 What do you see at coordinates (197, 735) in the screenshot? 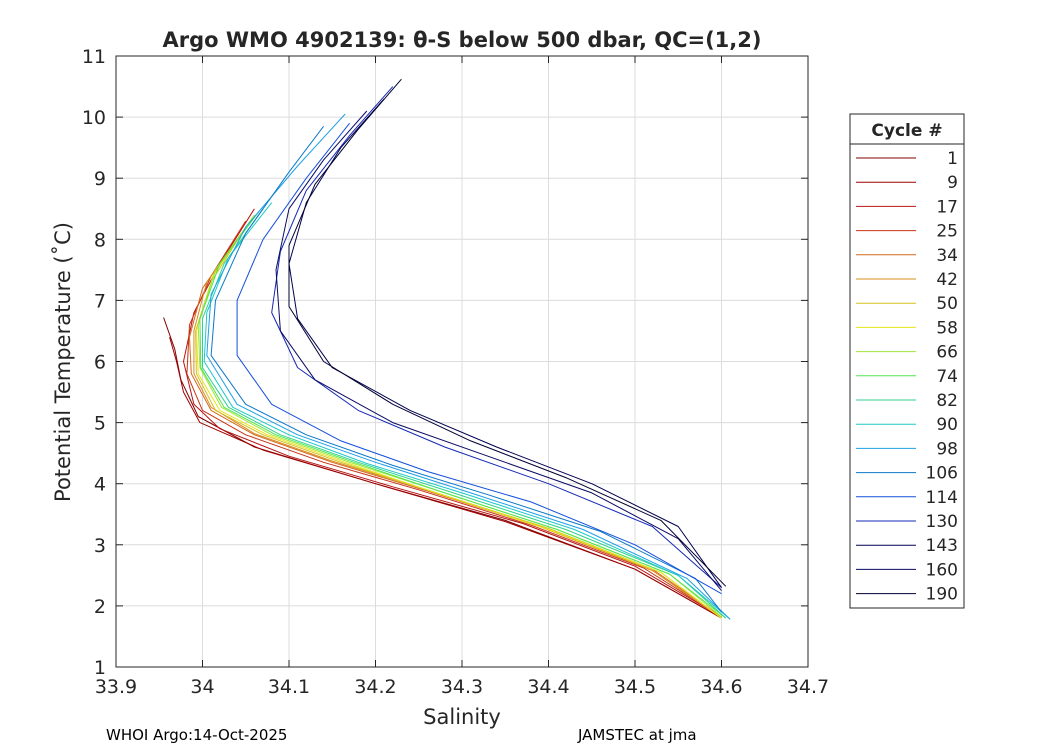
I see `footer-left-credit: WHOI Argo:14-Oct-2025` at bounding box center [197, 735].